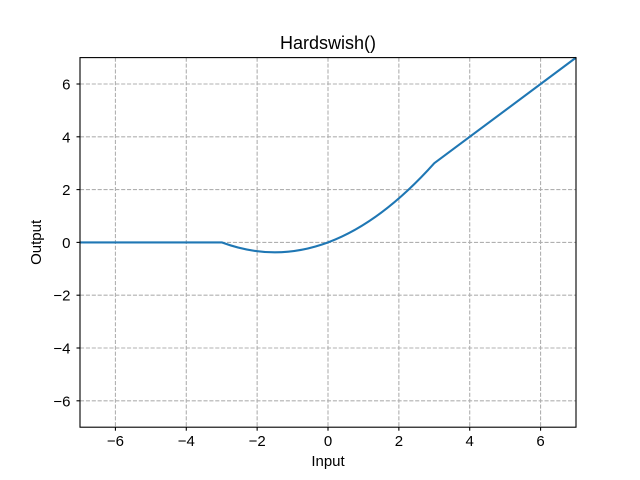  Describe the element at coordinates (328, 43) in the screenshot. I see `svg-text: Hardswish()` at that location.